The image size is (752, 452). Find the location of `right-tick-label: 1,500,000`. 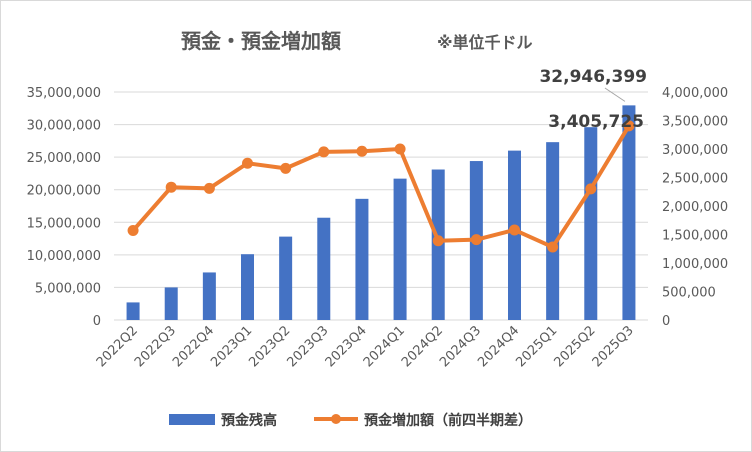

right-tick-label: 1,500,000 is located at coordinates (695, 236).